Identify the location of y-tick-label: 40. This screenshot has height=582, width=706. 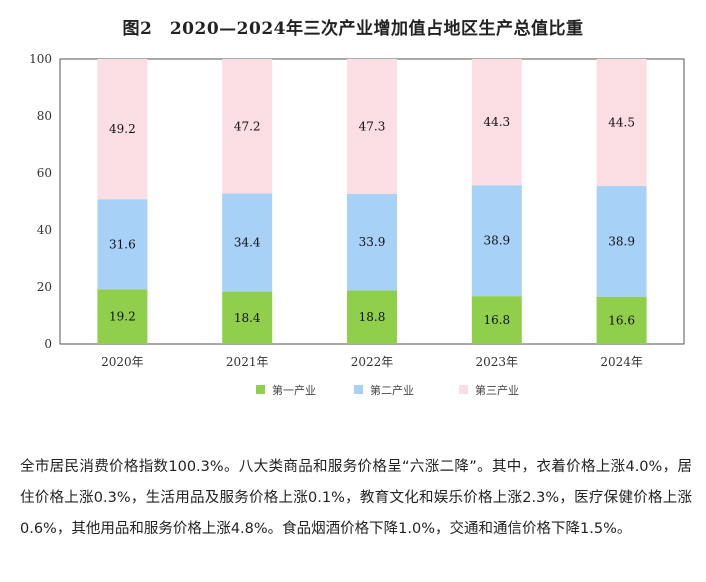
(44, 230).